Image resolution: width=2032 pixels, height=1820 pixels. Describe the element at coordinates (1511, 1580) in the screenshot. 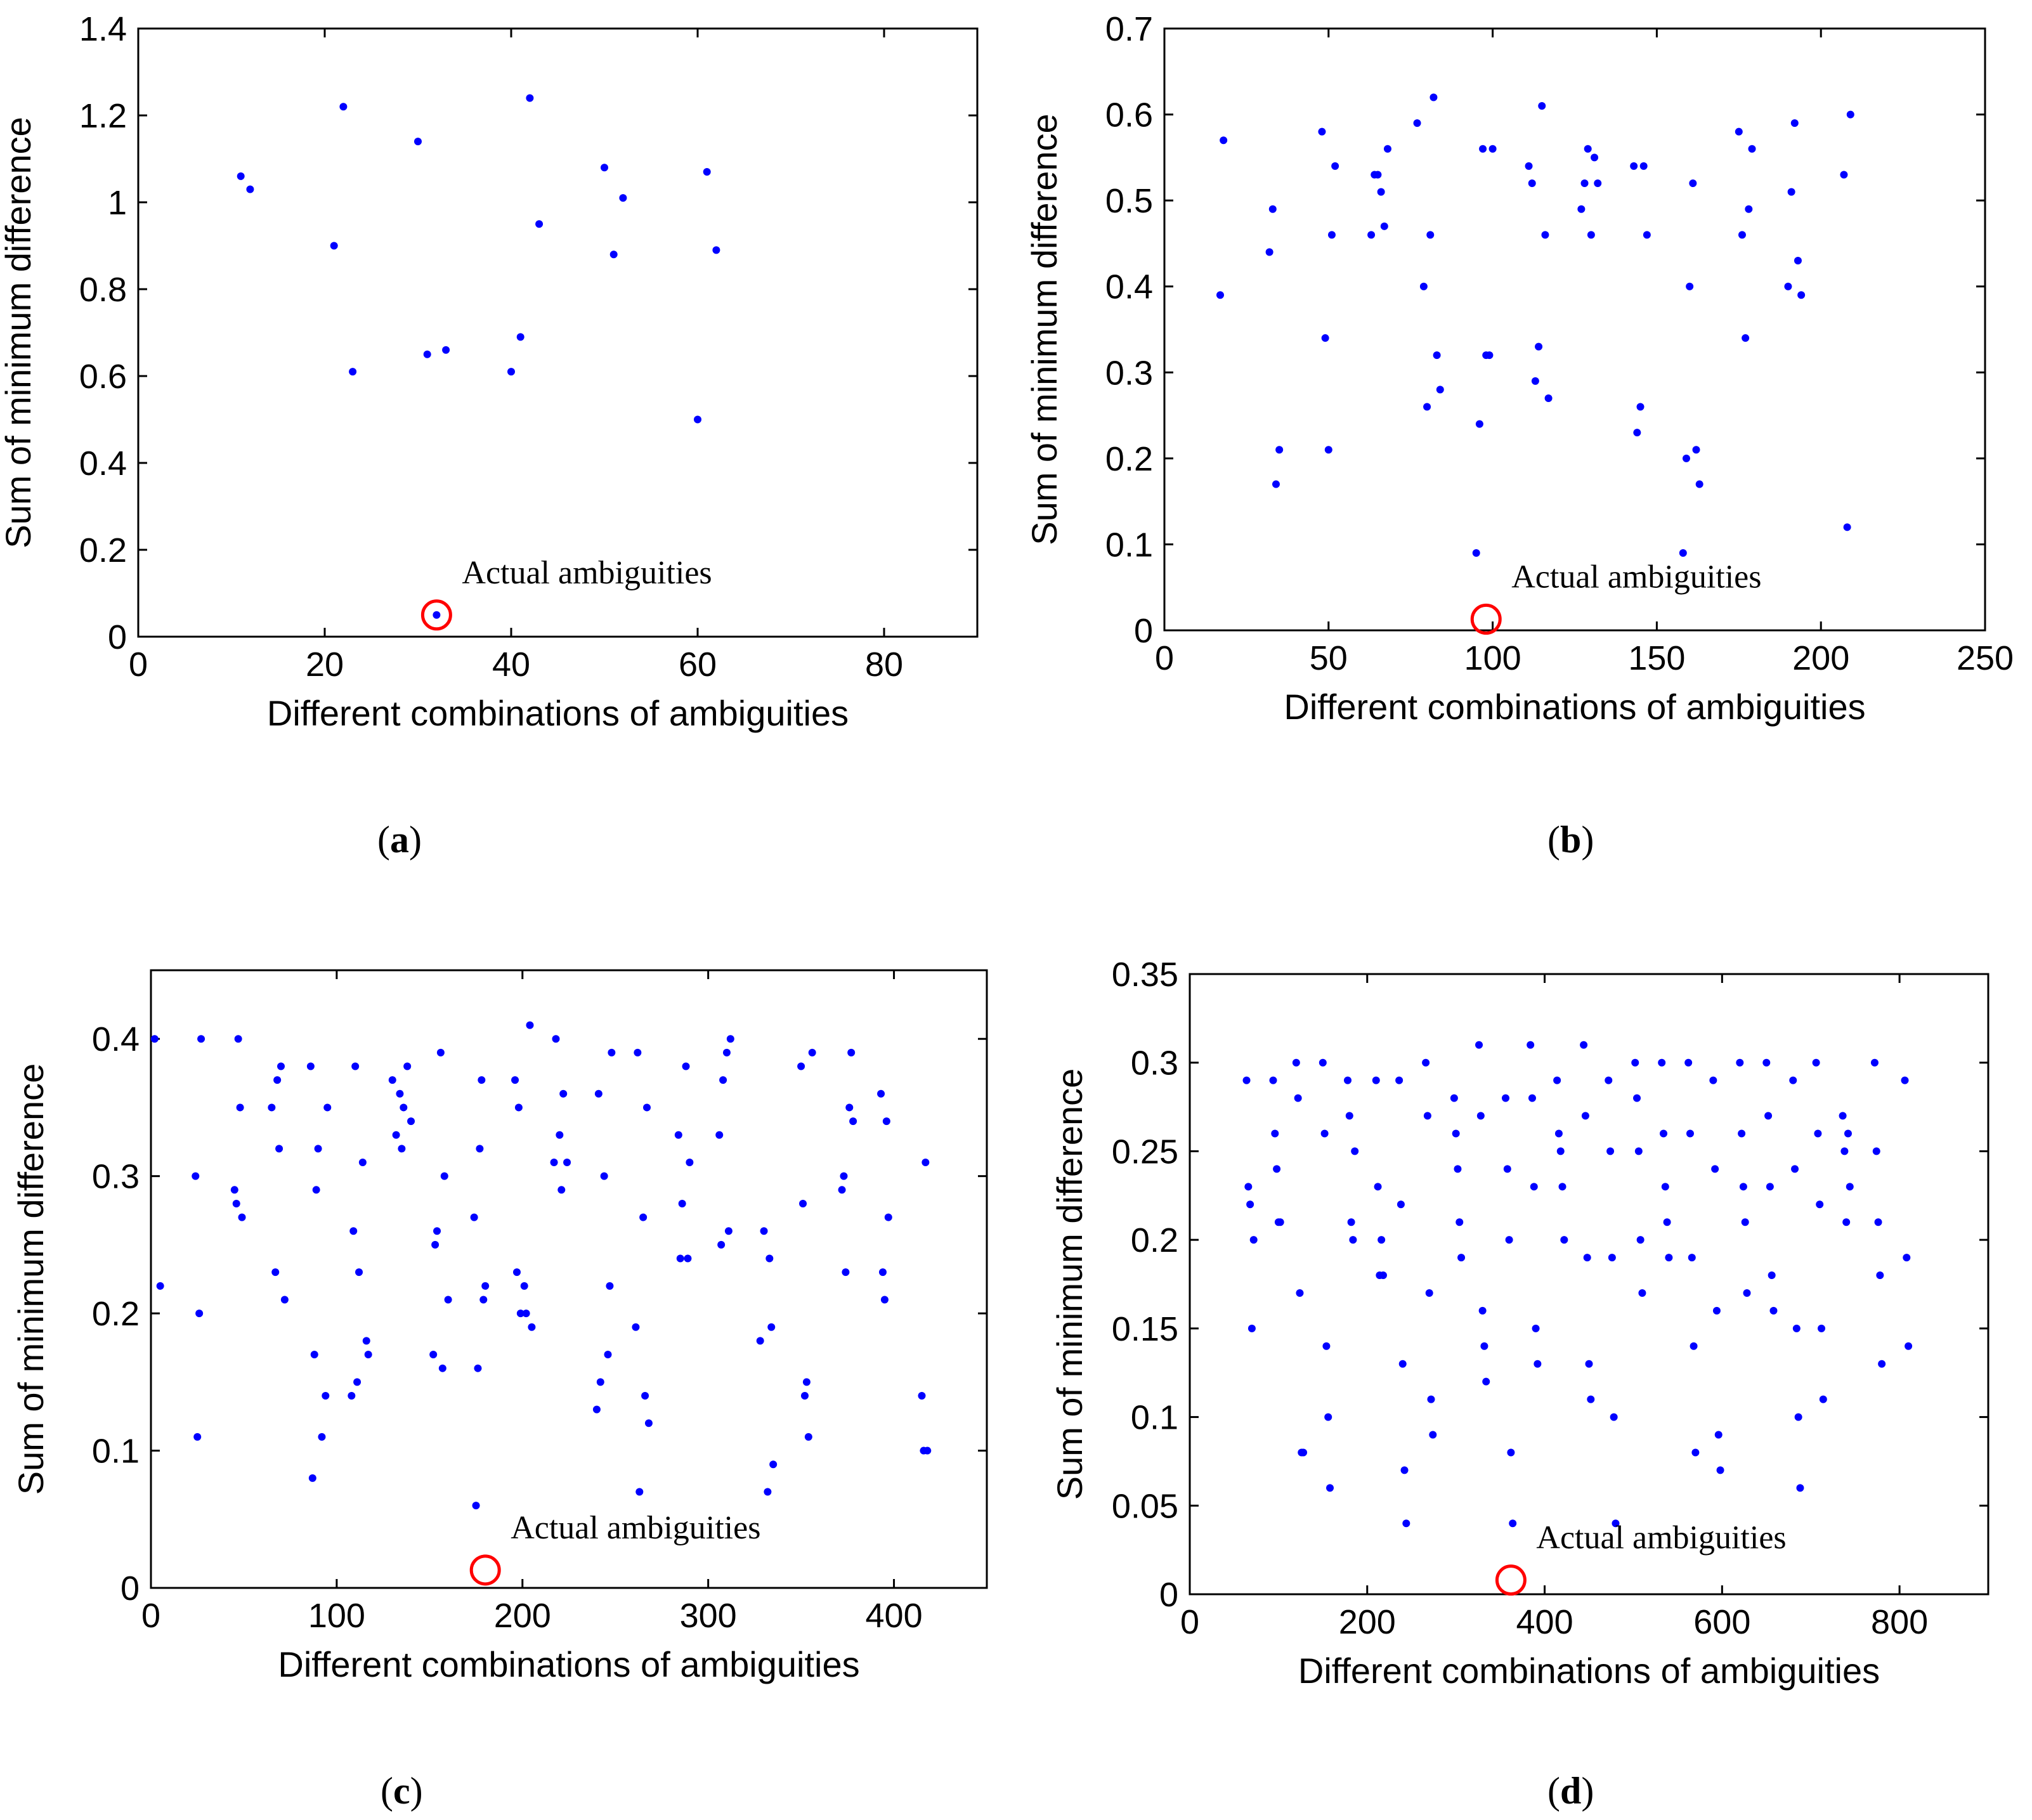

I see `actual-ambiguities-marker` at that location.